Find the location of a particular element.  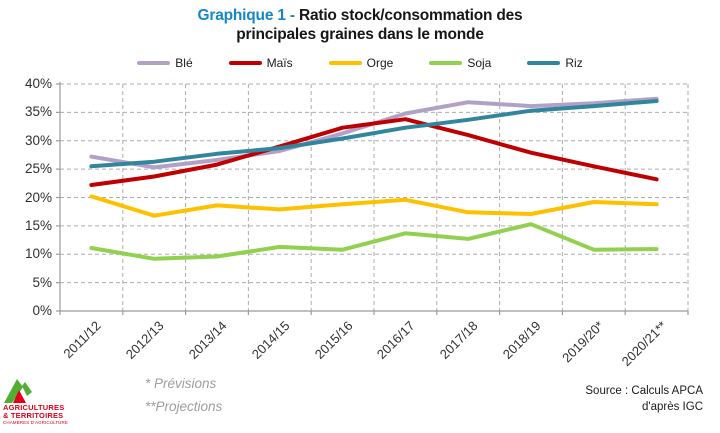

series-line-Riz is located at coordinates (374, 134).